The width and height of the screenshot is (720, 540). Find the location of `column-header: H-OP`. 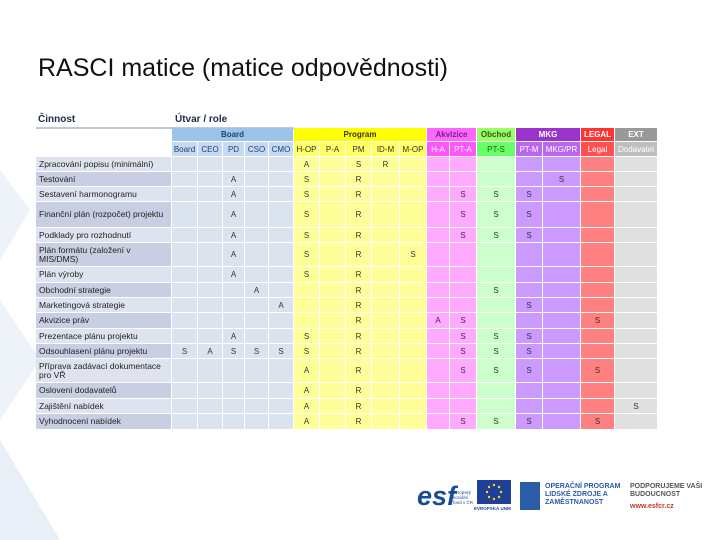

column-header: H-OP is located at coordinates (306, 149).